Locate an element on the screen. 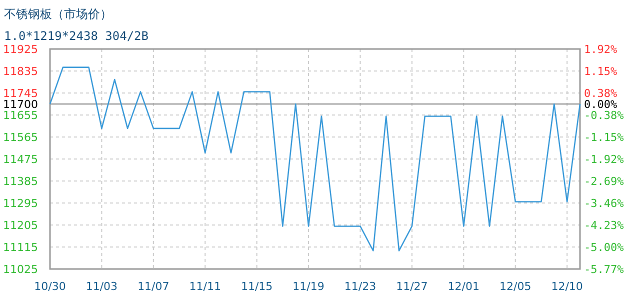  y2-tick-label: 0.00% is located at coordinates (601, 104).